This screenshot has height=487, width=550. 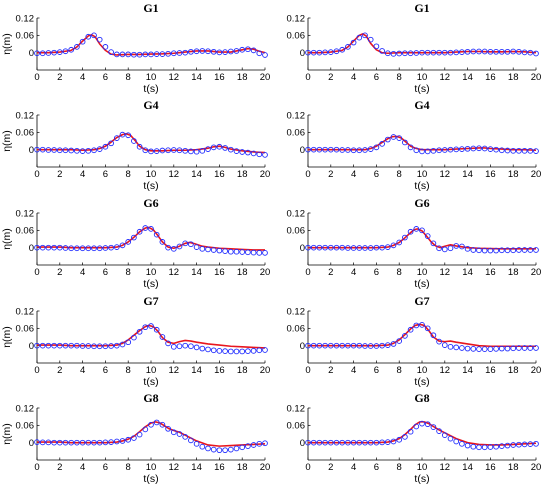 I want to click on chart-panel: G8 0 2 4 6 8 10 12 14 16 18 20 0 0.06 0.12 t(s), so click(x=414, y=438).